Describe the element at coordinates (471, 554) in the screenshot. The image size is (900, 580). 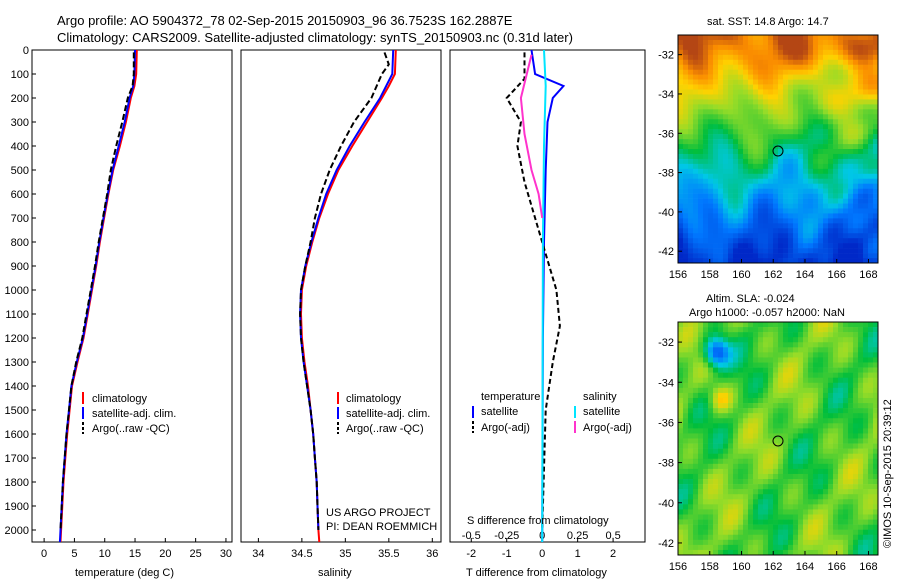
I see `x-tick-label: -2` at that location.